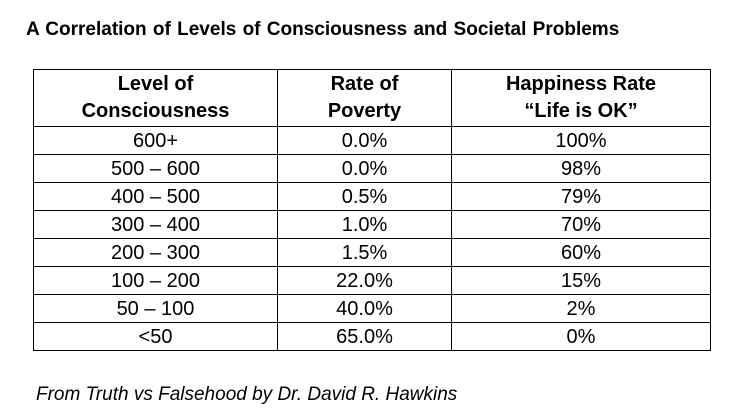 This screenshot has height=419, width=730. What do you see at coordinates (155, 280) in the screenshot?
I see `cell-level: 100 – 200` at bounding box center [155, 280].